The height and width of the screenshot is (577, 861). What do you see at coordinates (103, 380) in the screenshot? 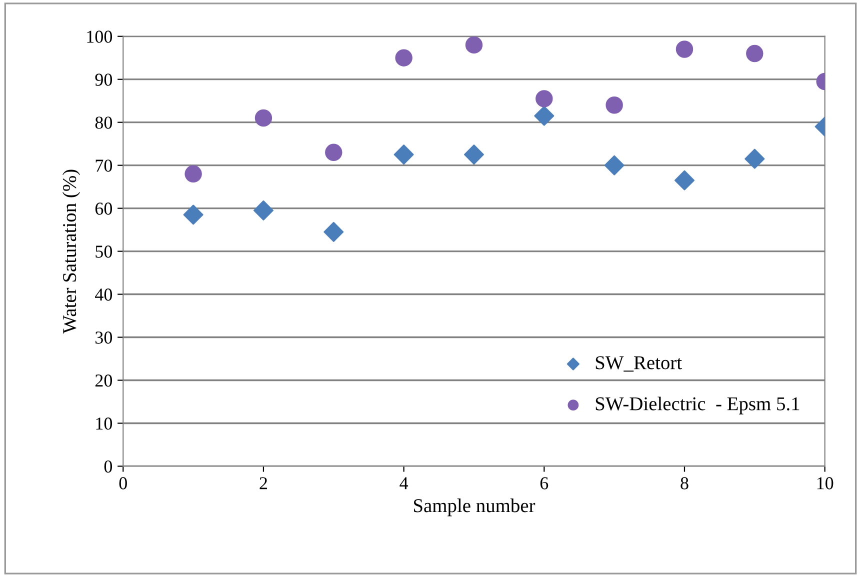
I see `y-tick-label: 20` at bounding box center [103, 380].